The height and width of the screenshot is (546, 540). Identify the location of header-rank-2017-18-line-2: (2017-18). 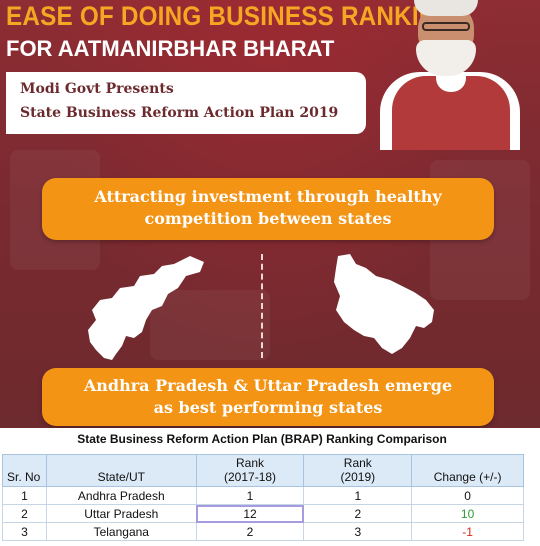
(250, 477).